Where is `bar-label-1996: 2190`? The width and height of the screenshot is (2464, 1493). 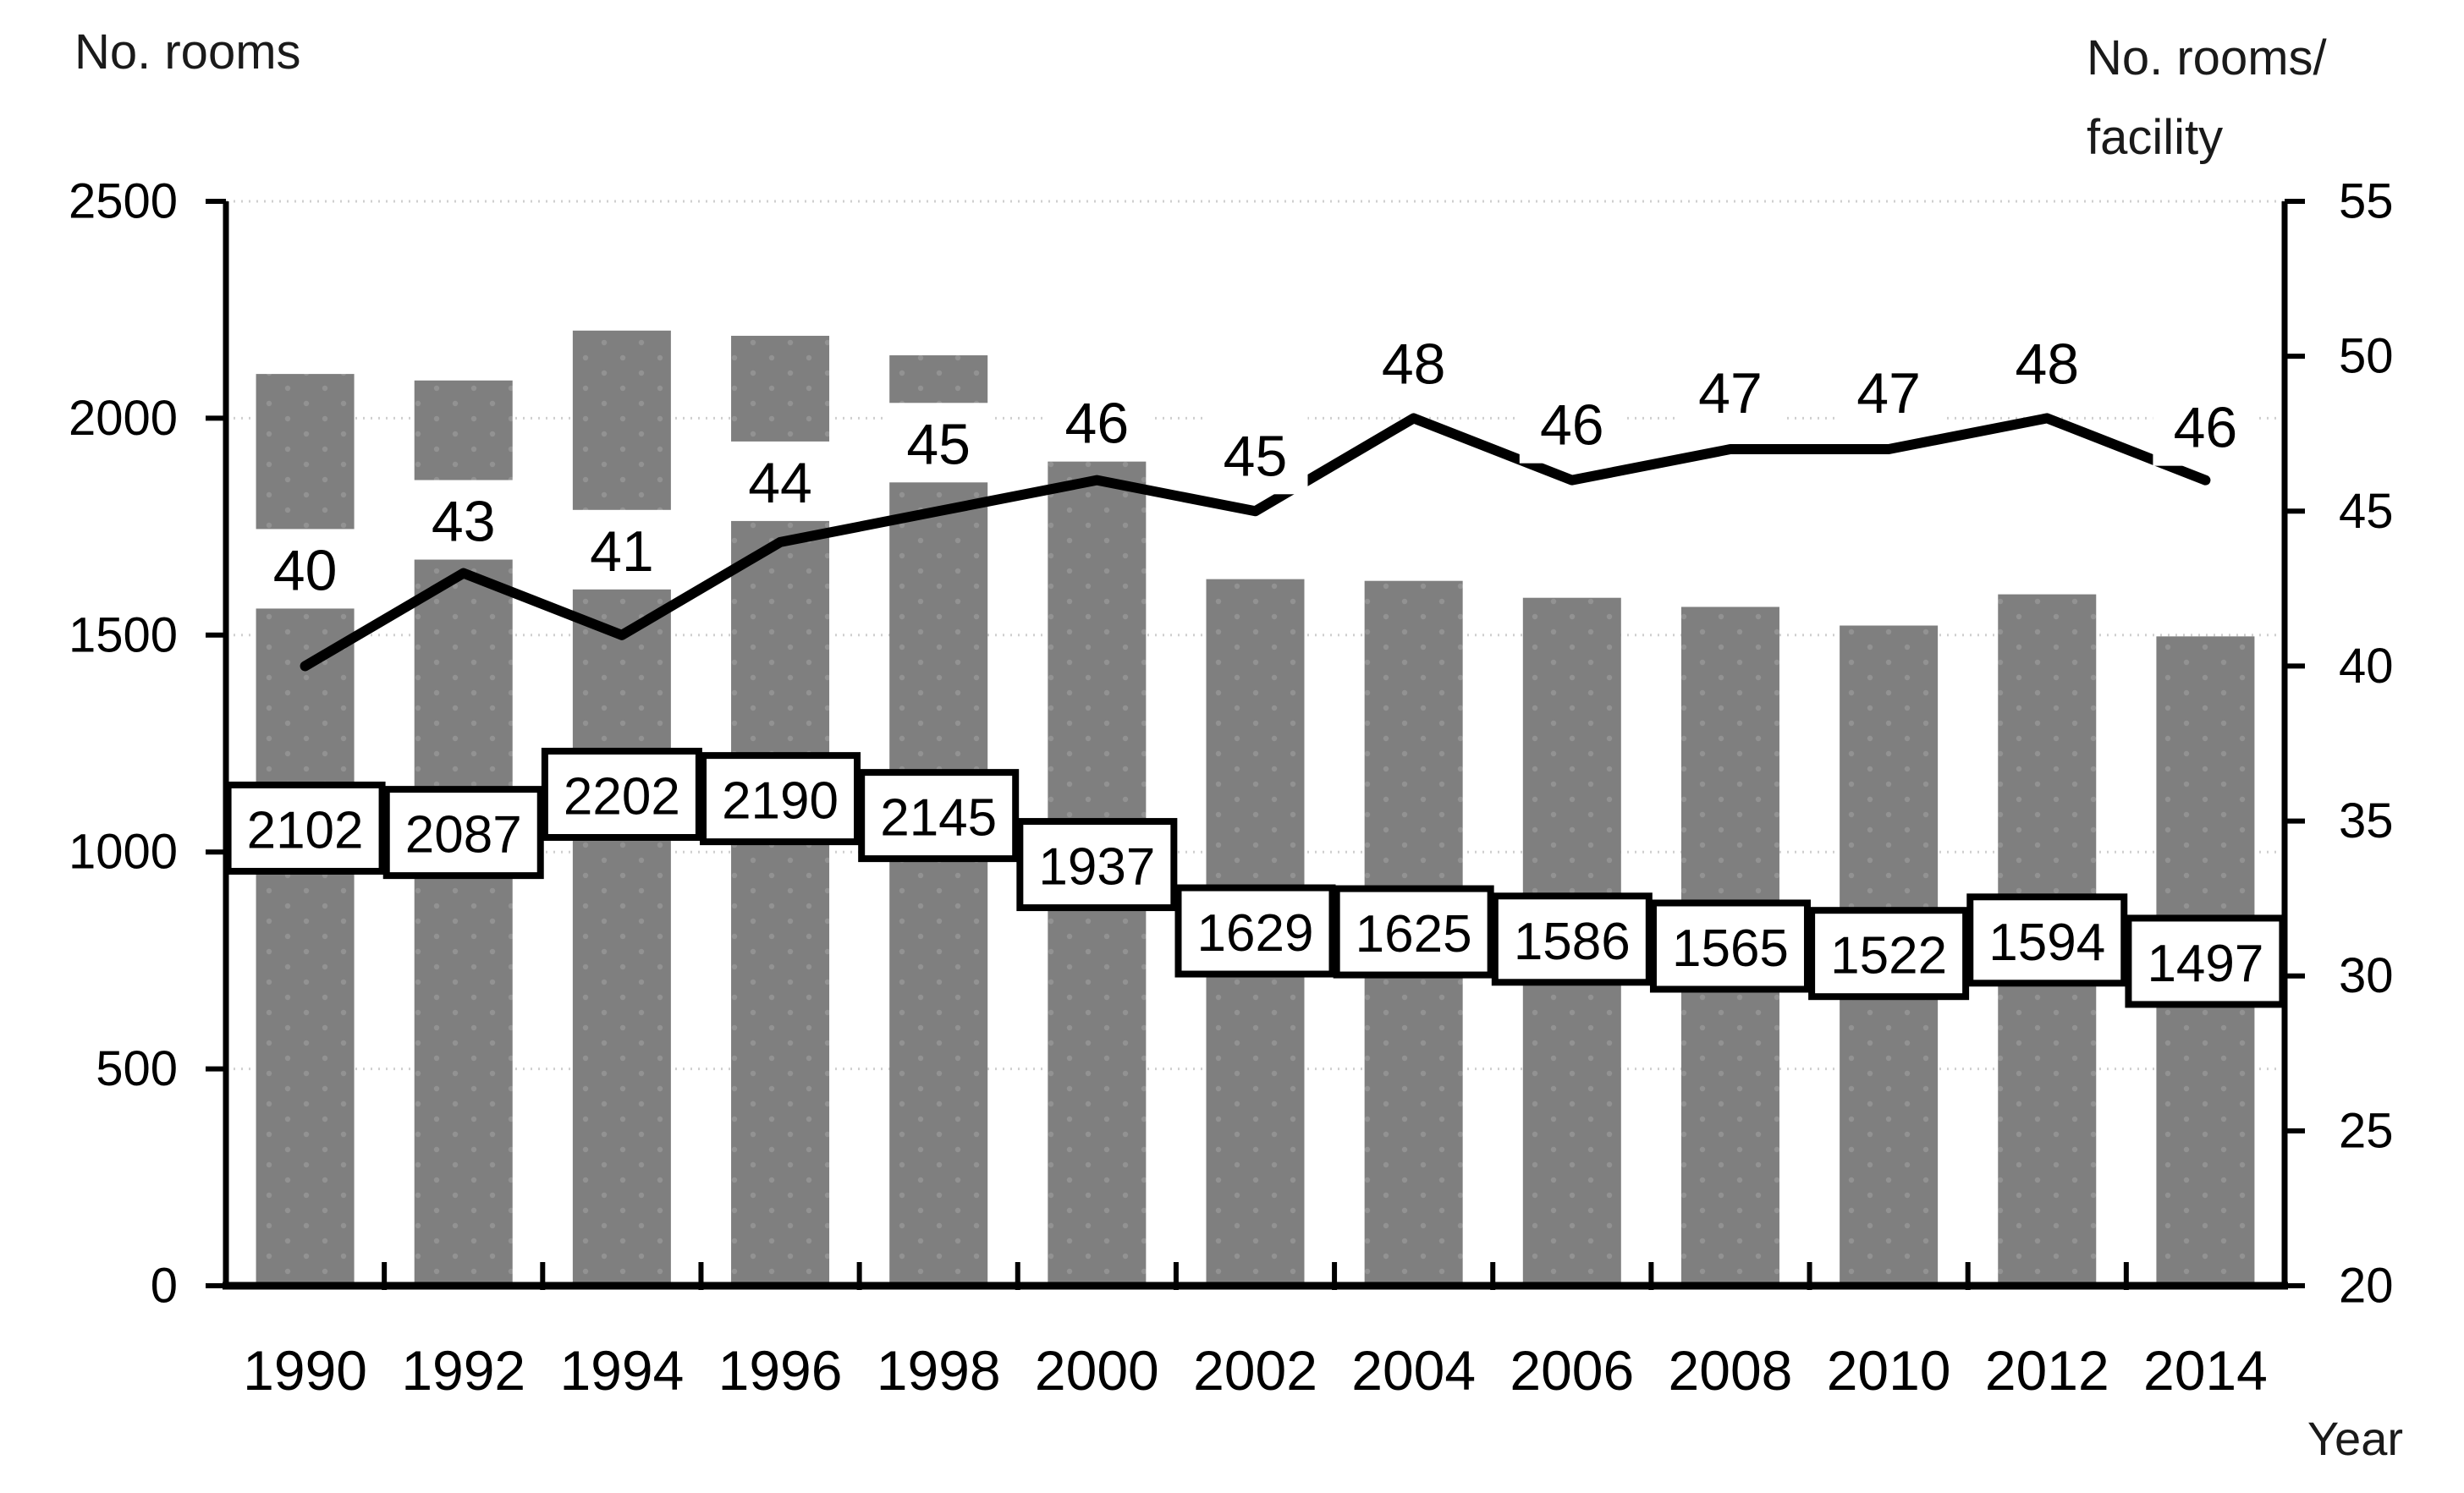
bar-label-1996: 2190 is located at coordinates (781, 801).